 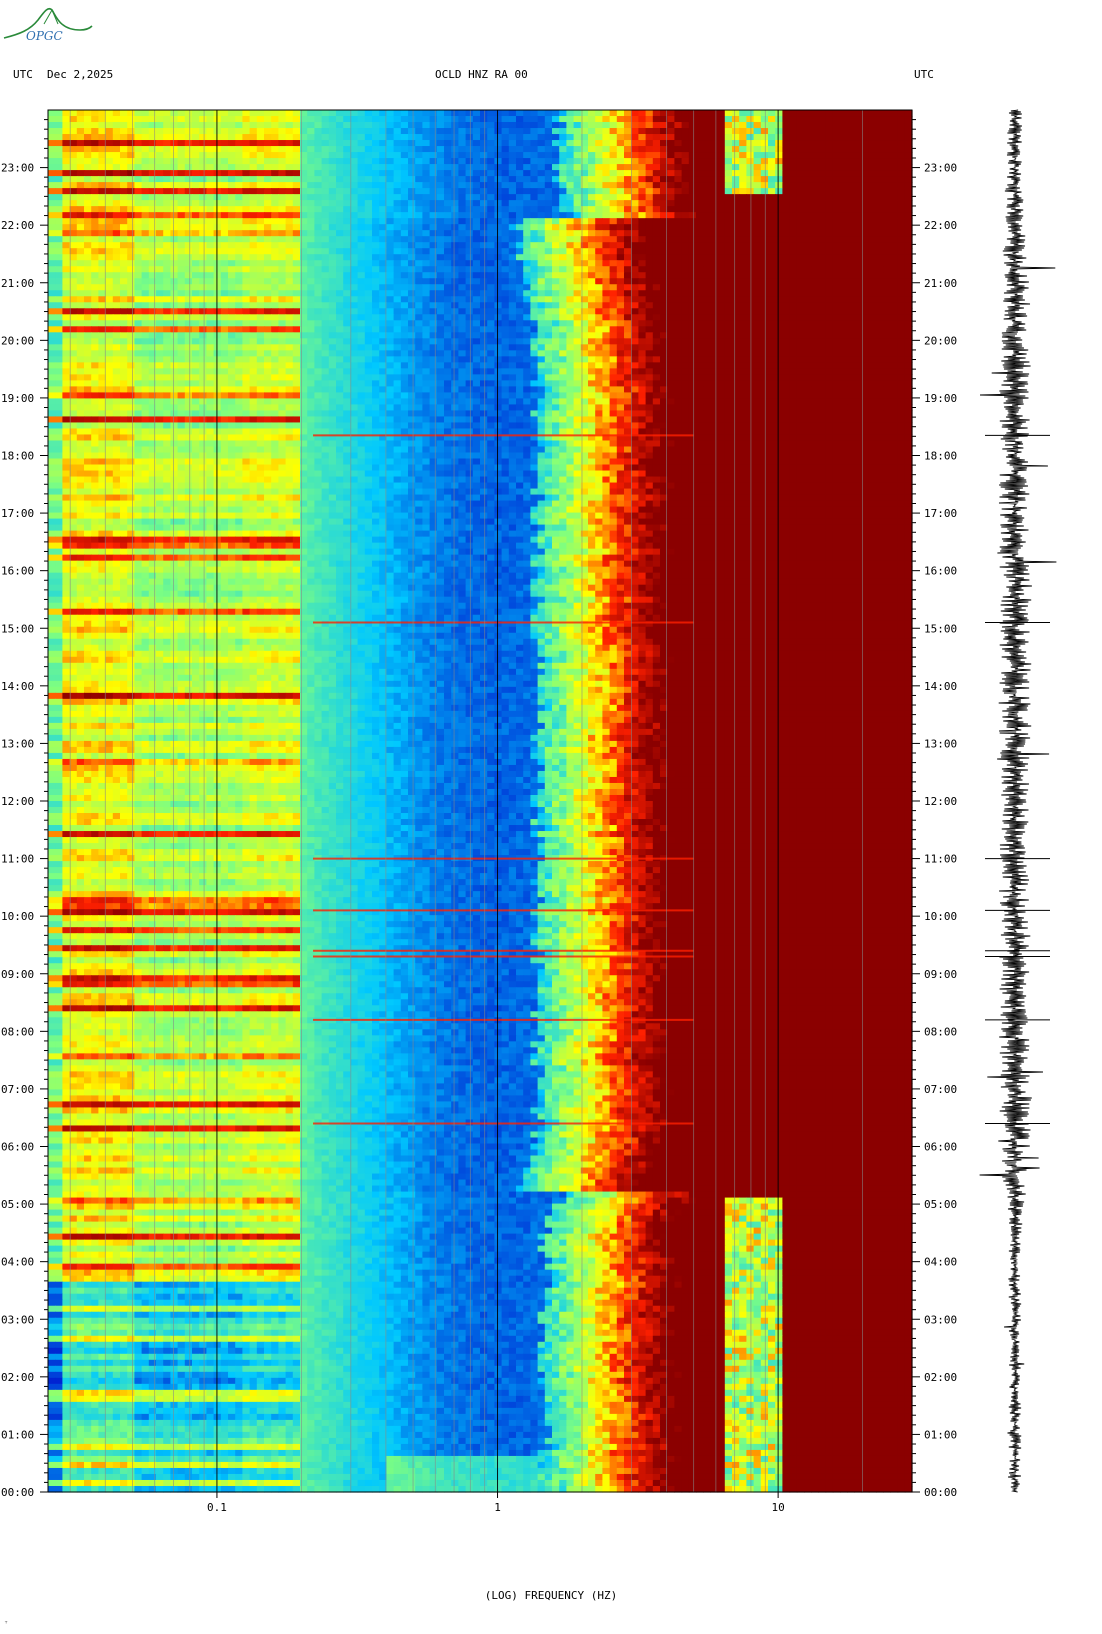 What do you see at coordinates (17, 1147) in the screenshot?
I see `time-tick-label-left: 06:00` at bounding box center [17, 1147].